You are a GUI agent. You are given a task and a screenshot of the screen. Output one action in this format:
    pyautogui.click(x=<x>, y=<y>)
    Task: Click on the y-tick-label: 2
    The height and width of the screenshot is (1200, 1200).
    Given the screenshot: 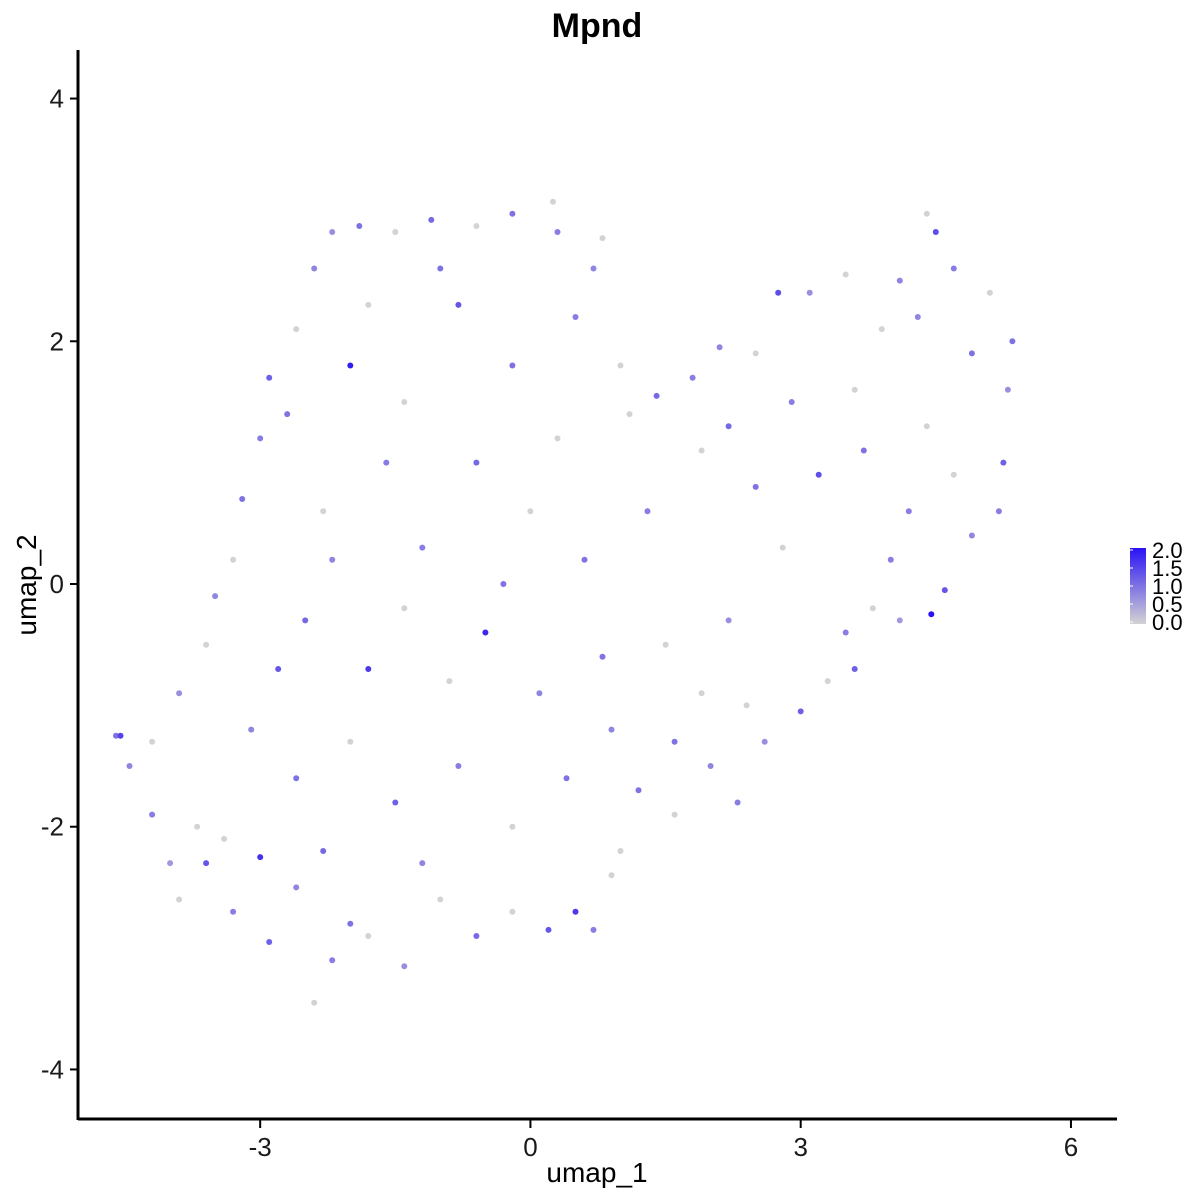 What is the action you would take?
    pyautogui.click(x=57, y=341)
    